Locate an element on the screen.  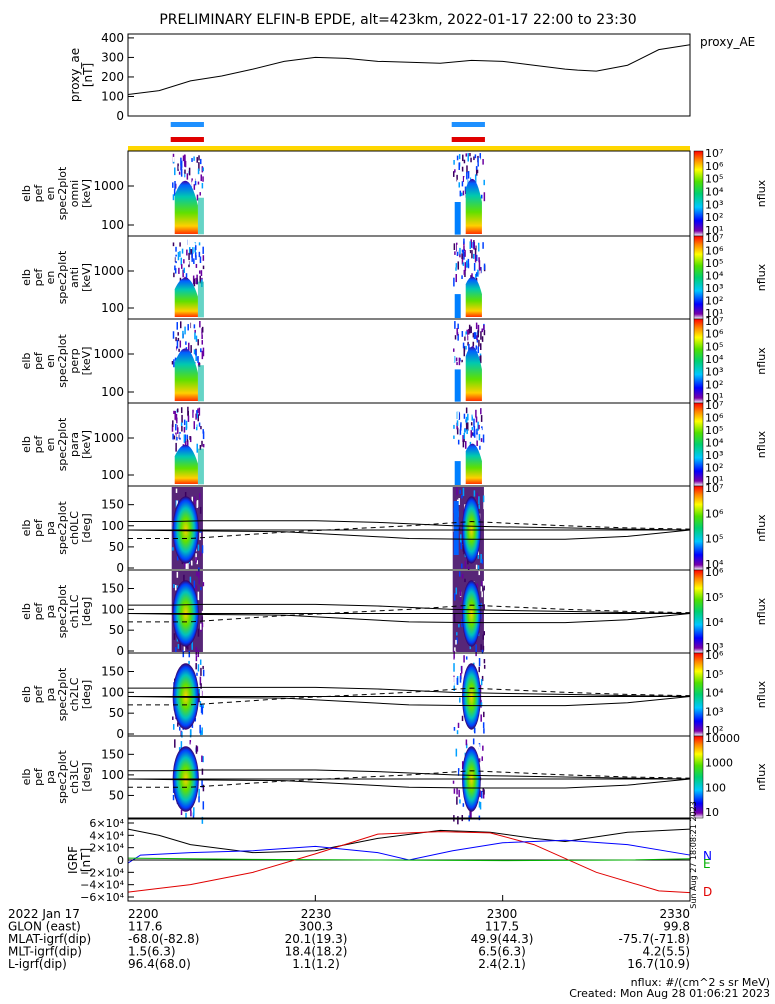
pa-panel-0-ylabel: spec2plot is located at coordinates (62, 528).